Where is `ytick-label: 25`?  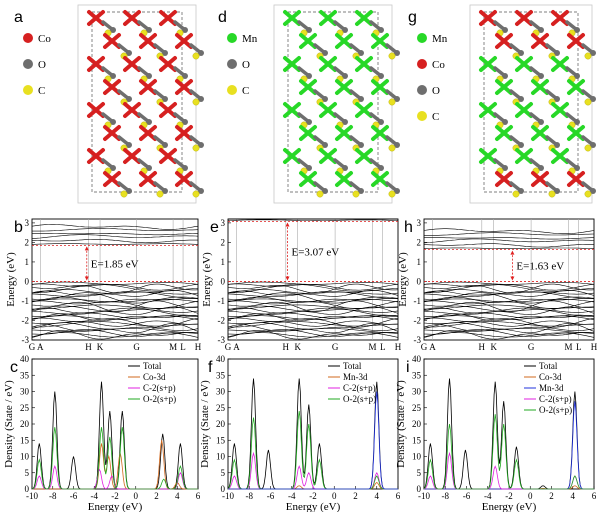 ytick-label: 25 is located at coordinates (221, 408).